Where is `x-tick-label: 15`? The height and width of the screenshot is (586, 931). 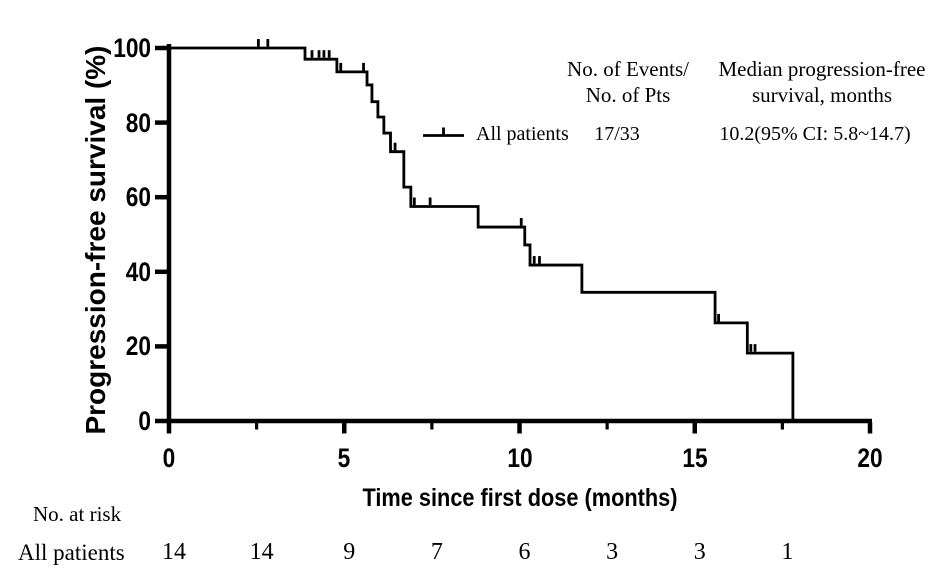 x-tick-label: 15 is located at coordinates (695, 458).